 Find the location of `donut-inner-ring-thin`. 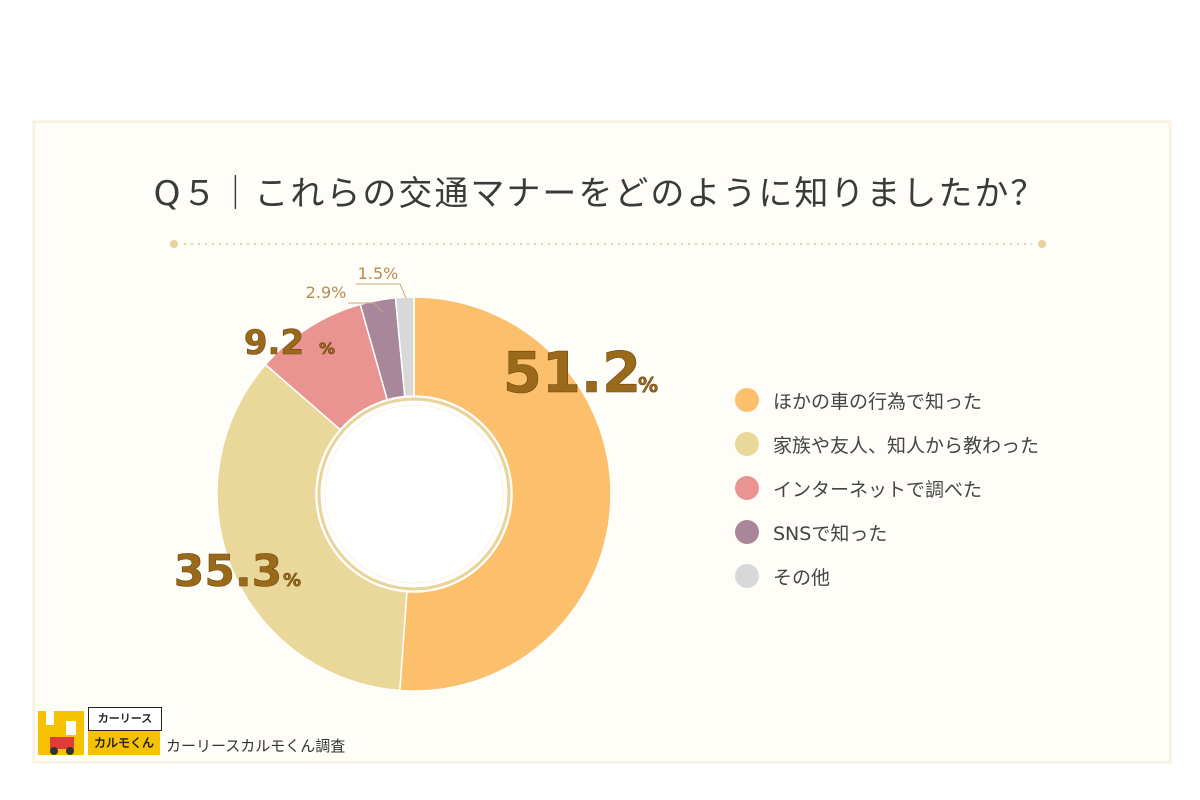

donut-inner-ring-thin is located at coordinates (414, 494).